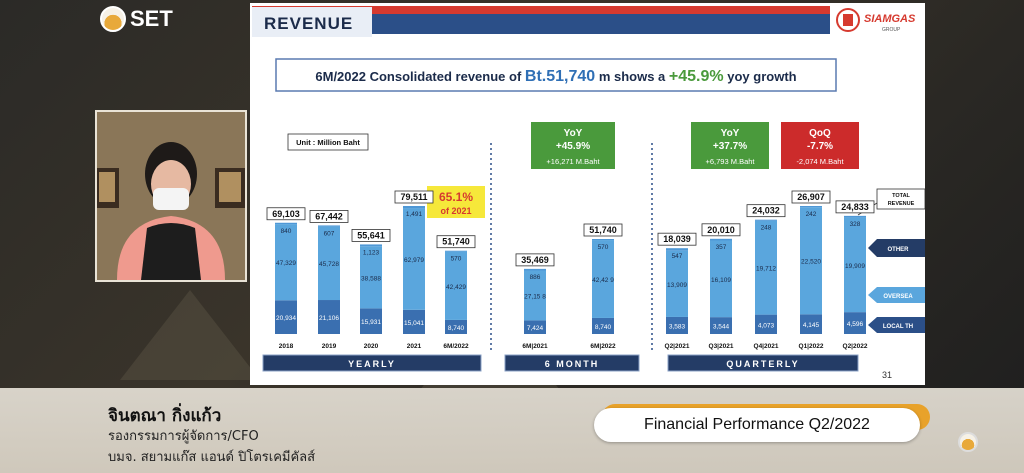 The height and width of the screenshot is (473, 1024). I want to click on legend-other: OTHER, so click(896, 248).